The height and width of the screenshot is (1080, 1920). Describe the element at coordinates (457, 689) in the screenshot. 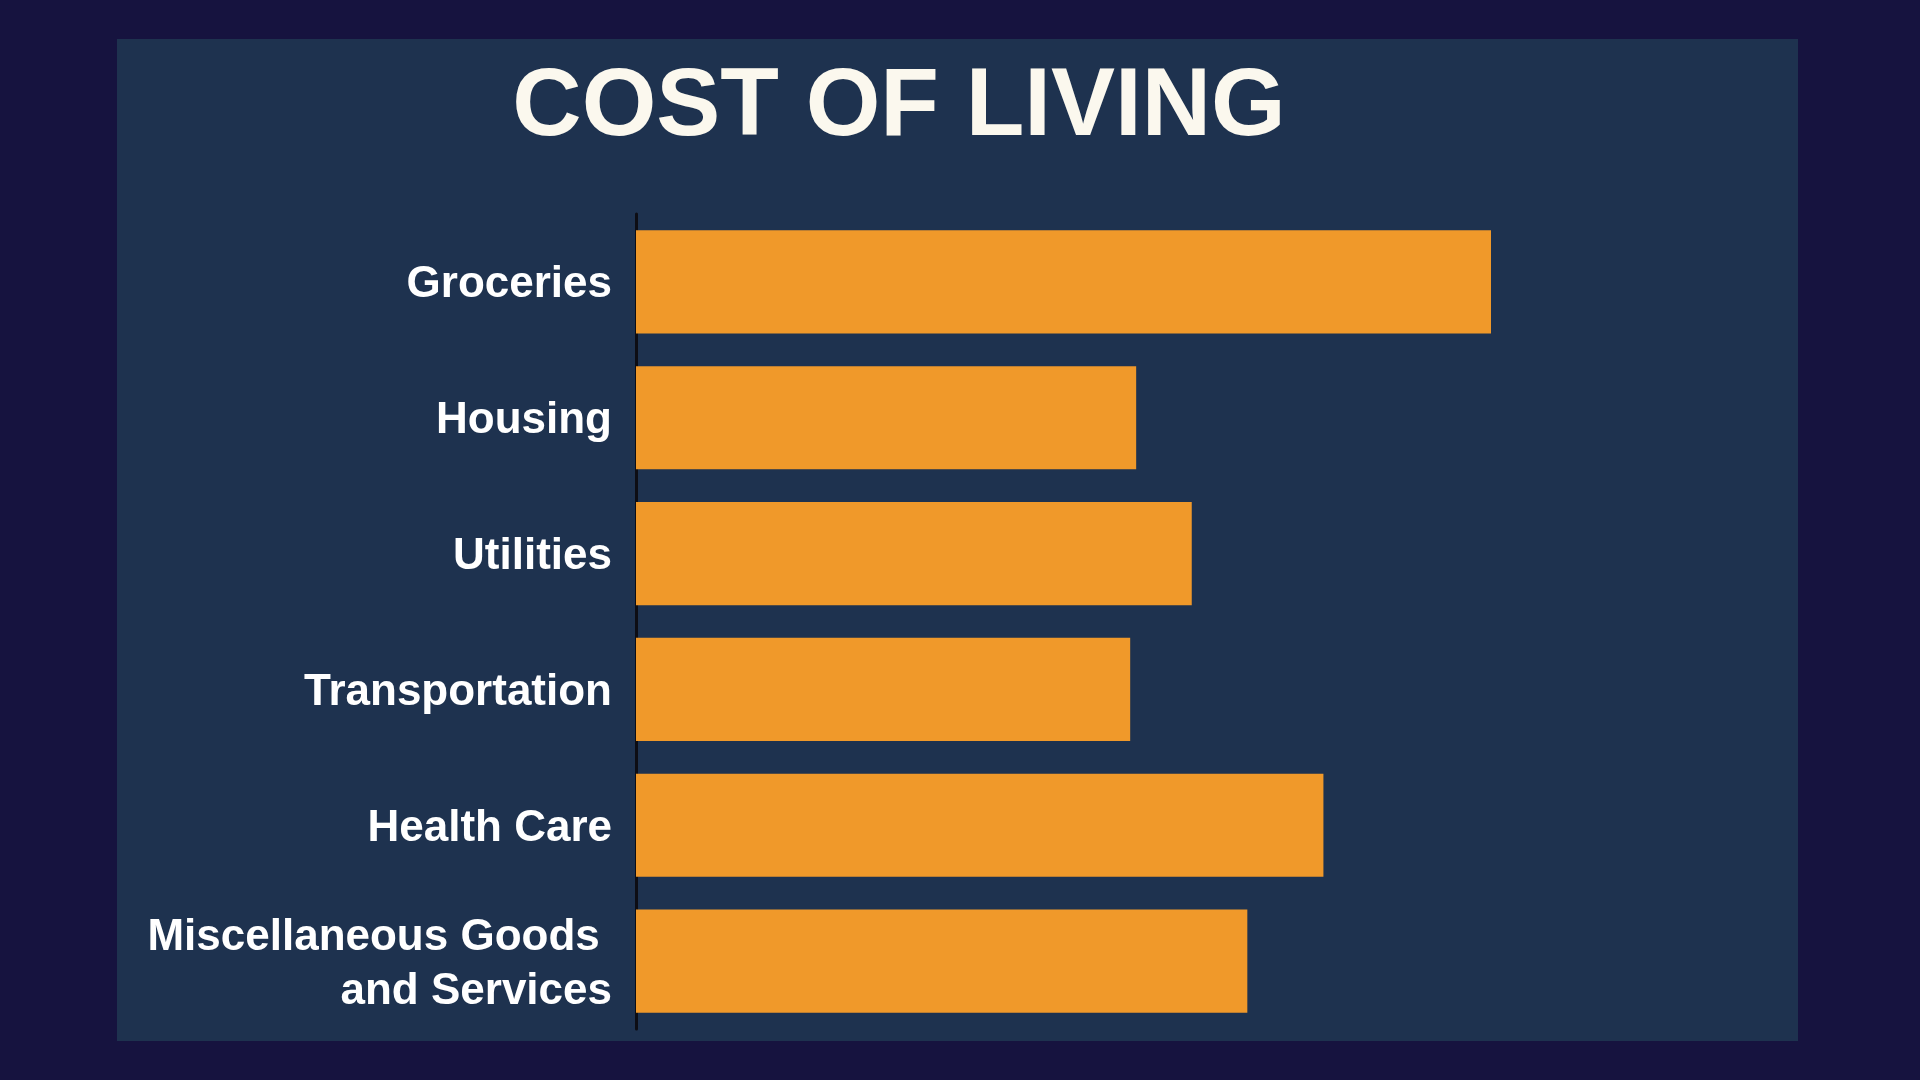

I see `y-tick-label: Transportation` at that location.